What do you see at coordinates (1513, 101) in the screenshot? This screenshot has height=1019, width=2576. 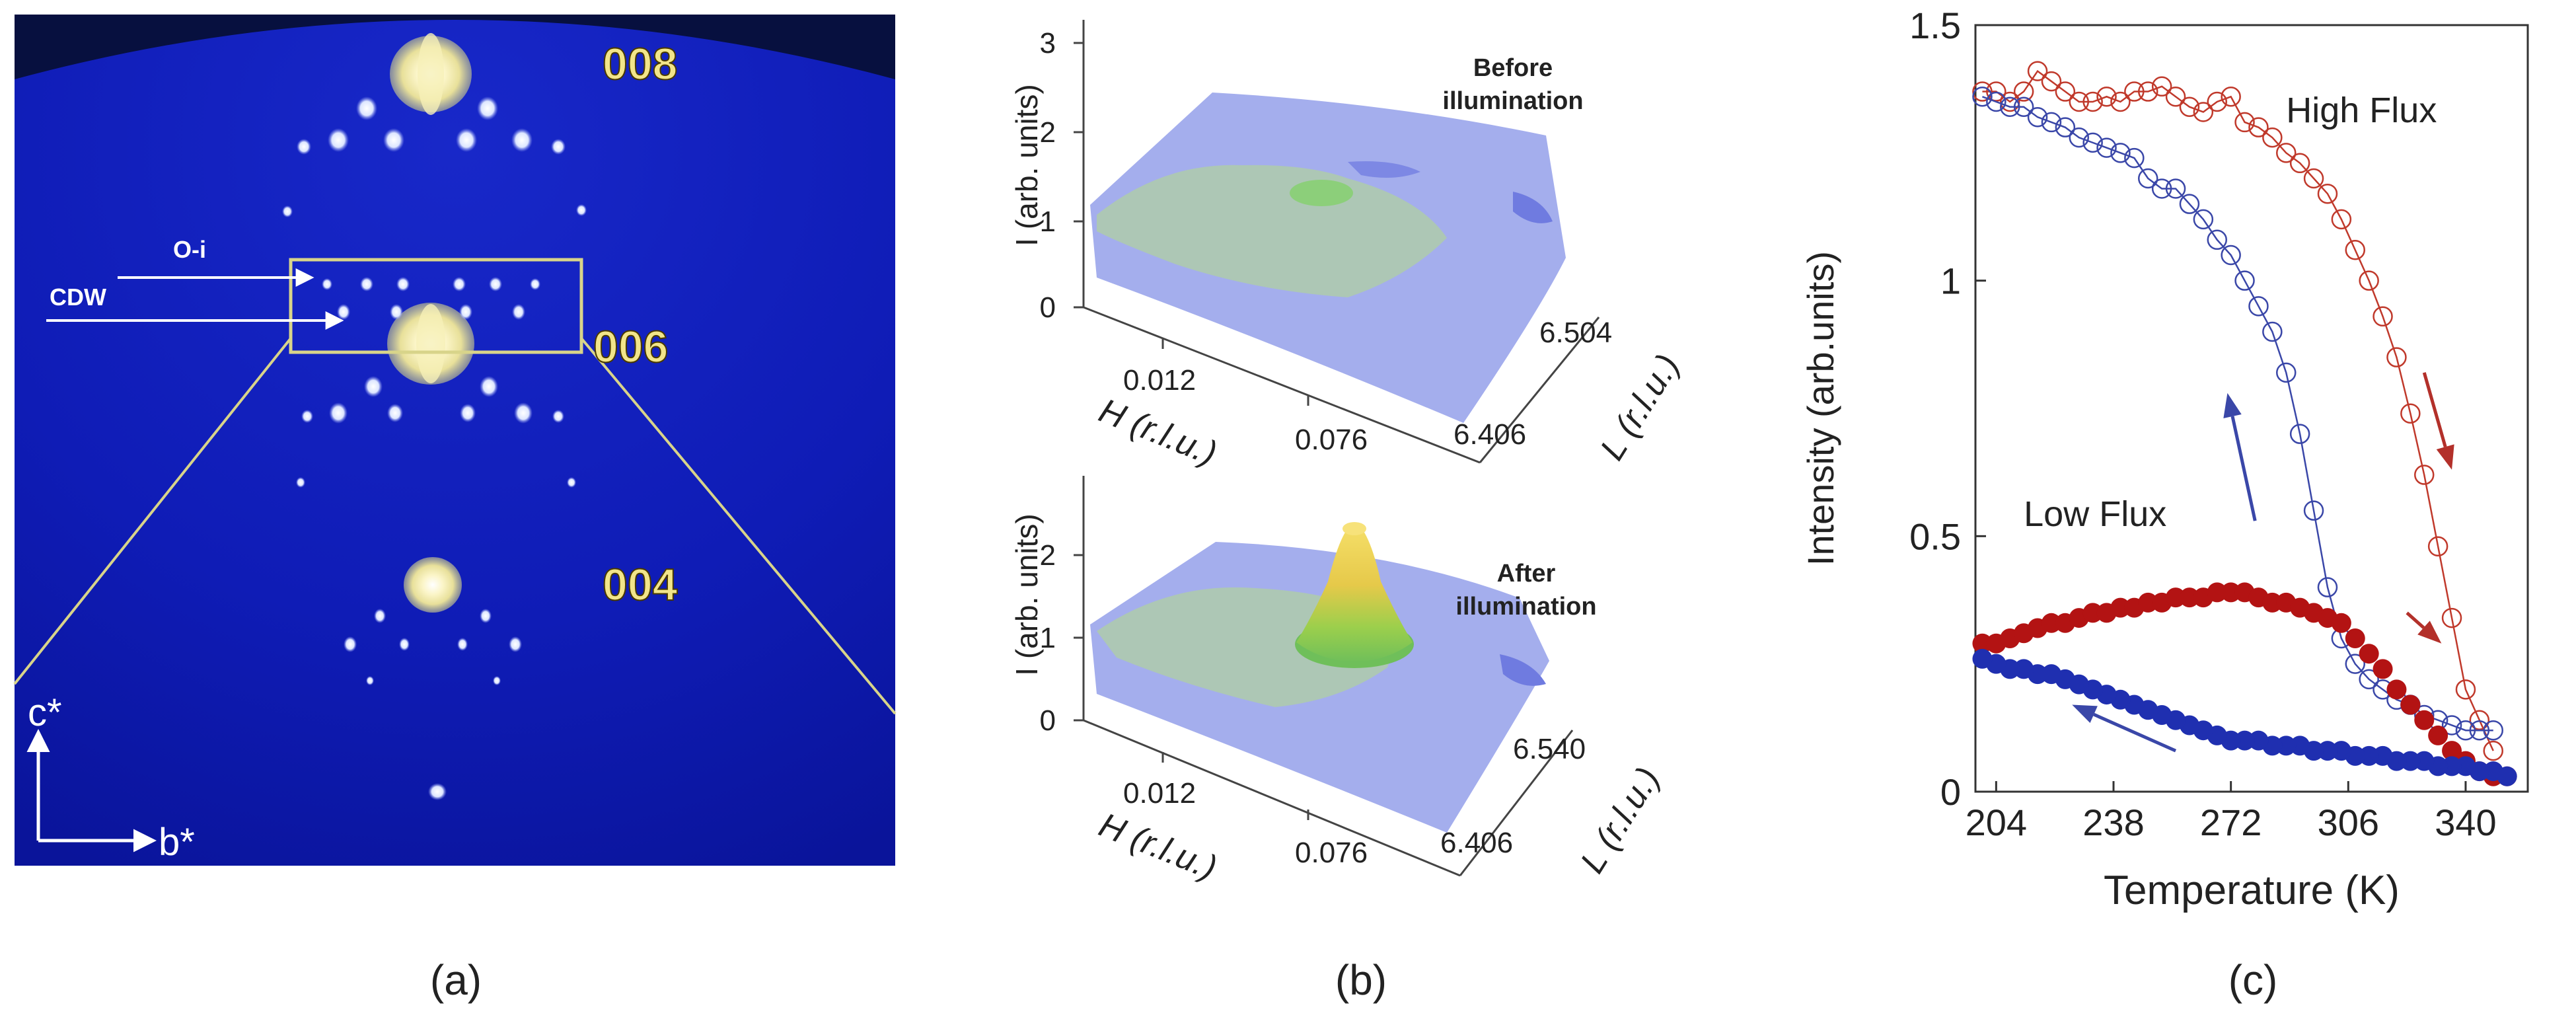 I see `title-top-line2: illumination` at bounding box center [1513, 101].